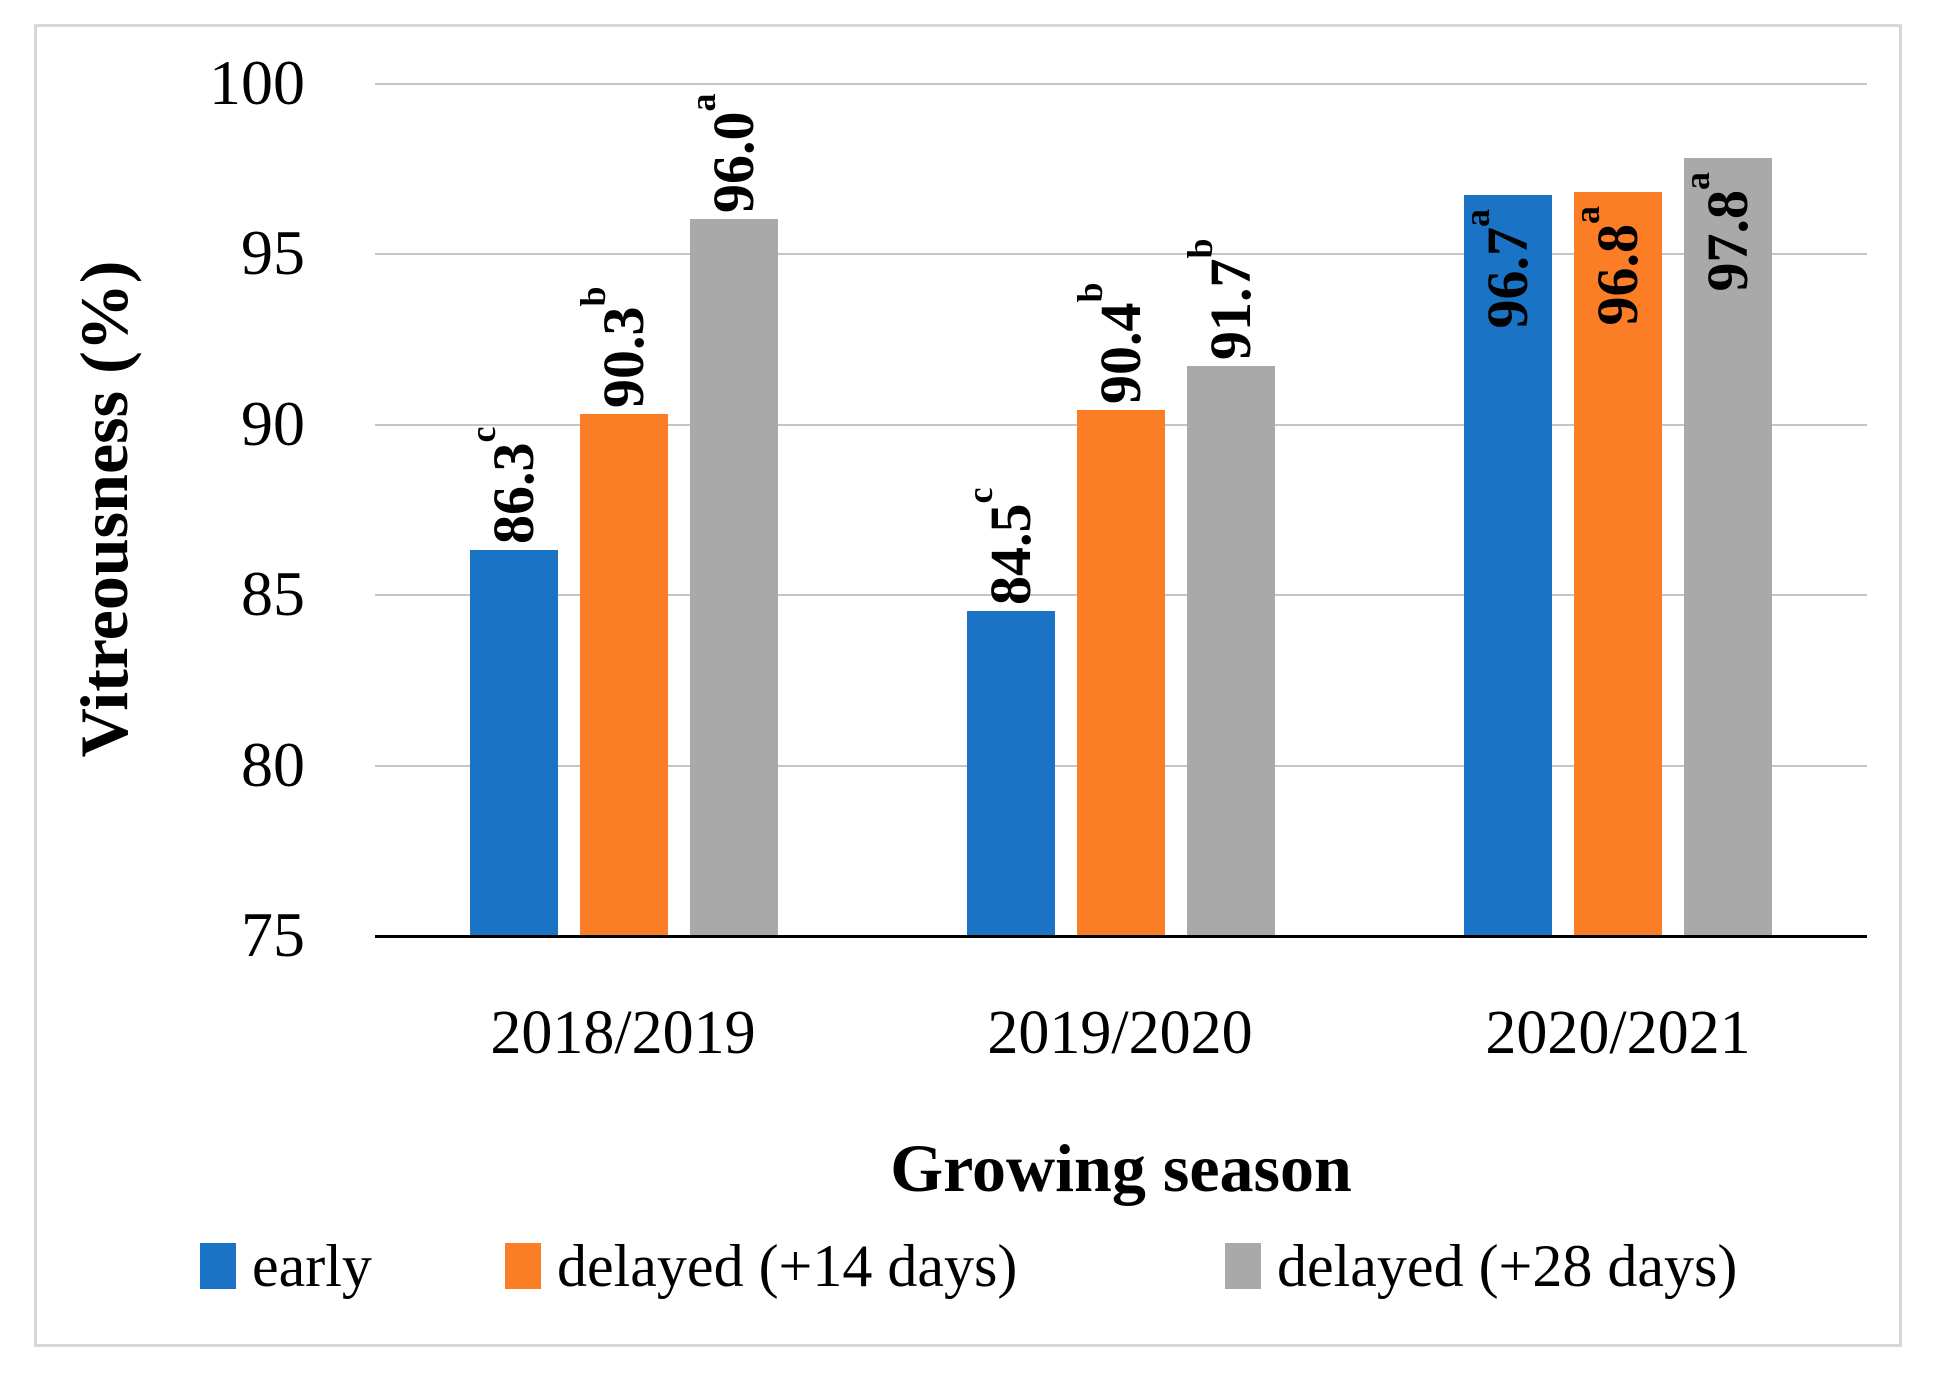 This screenshot has height=1376, width=1936. I want to click on value-label: 90.4b, so click(1112, 239).